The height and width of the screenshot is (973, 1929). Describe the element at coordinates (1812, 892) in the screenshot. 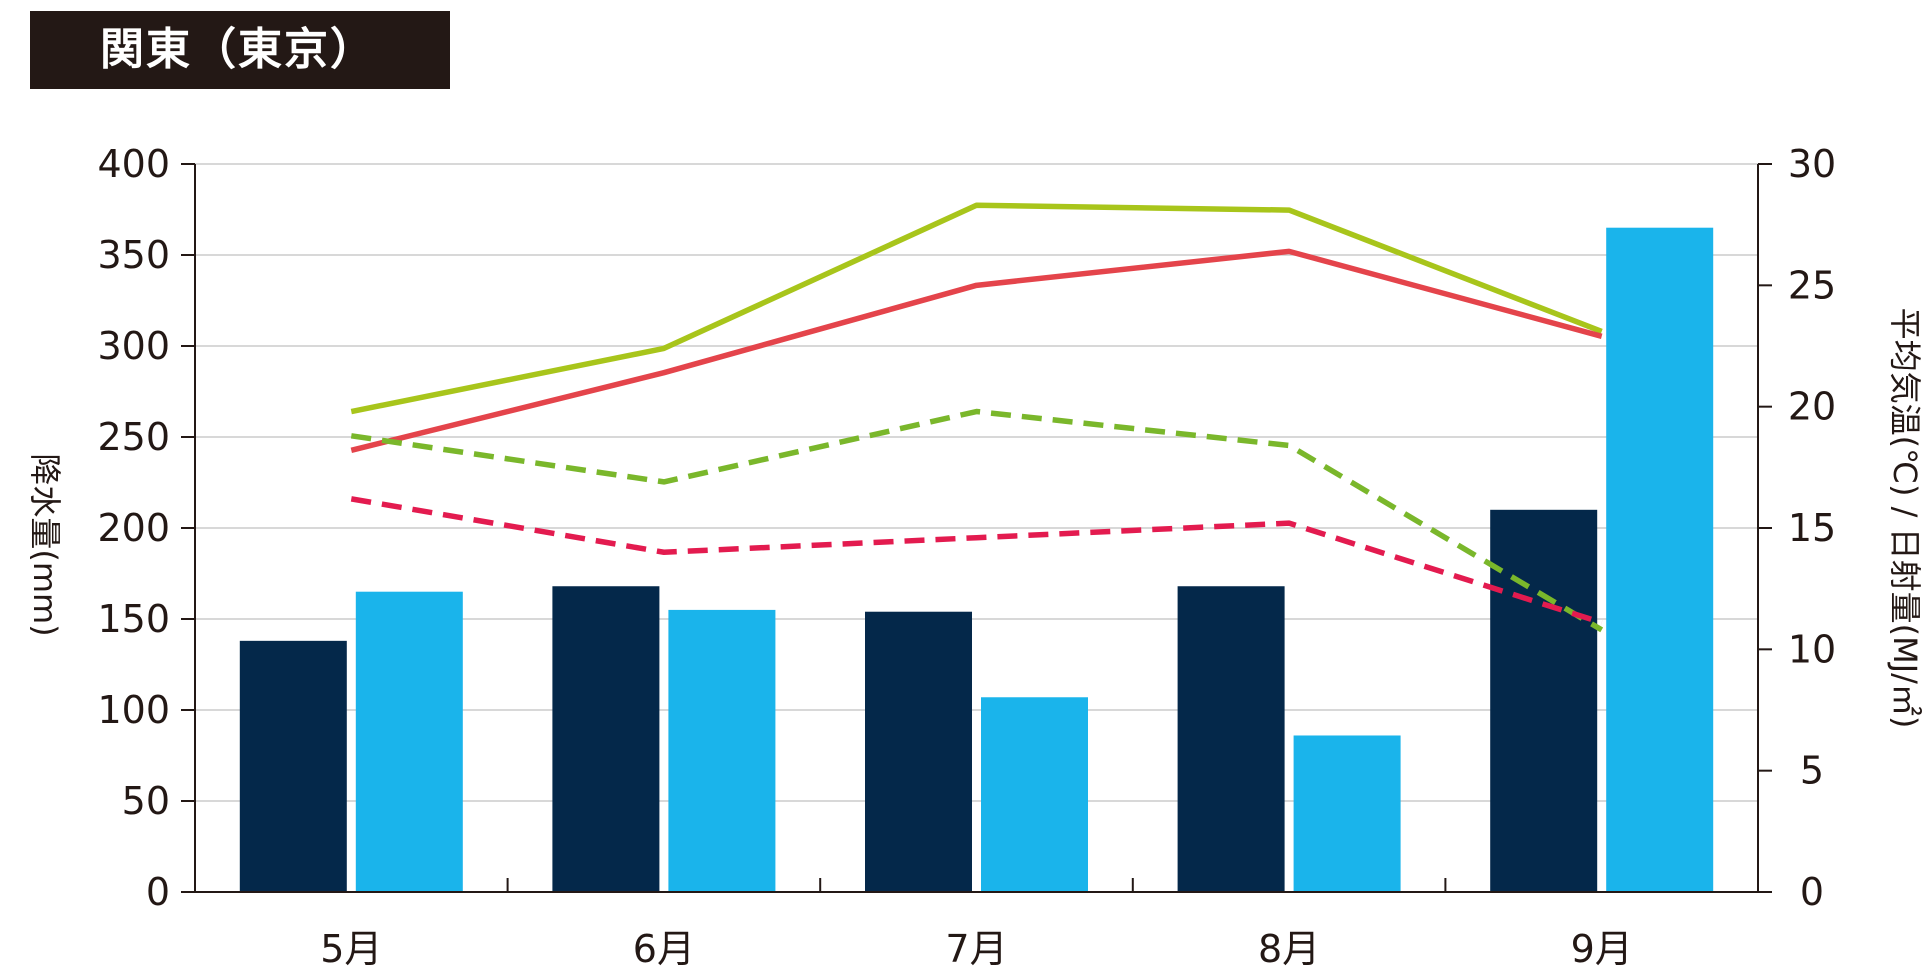

I see `y-right-tick-label: 0` at that location.